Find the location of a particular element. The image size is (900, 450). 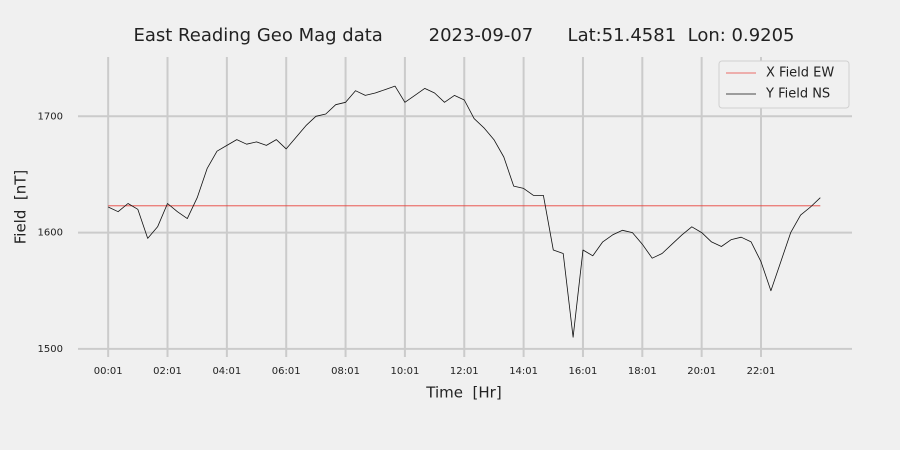

x-tick-label: 10:01 is located at coordinates (404, 371).